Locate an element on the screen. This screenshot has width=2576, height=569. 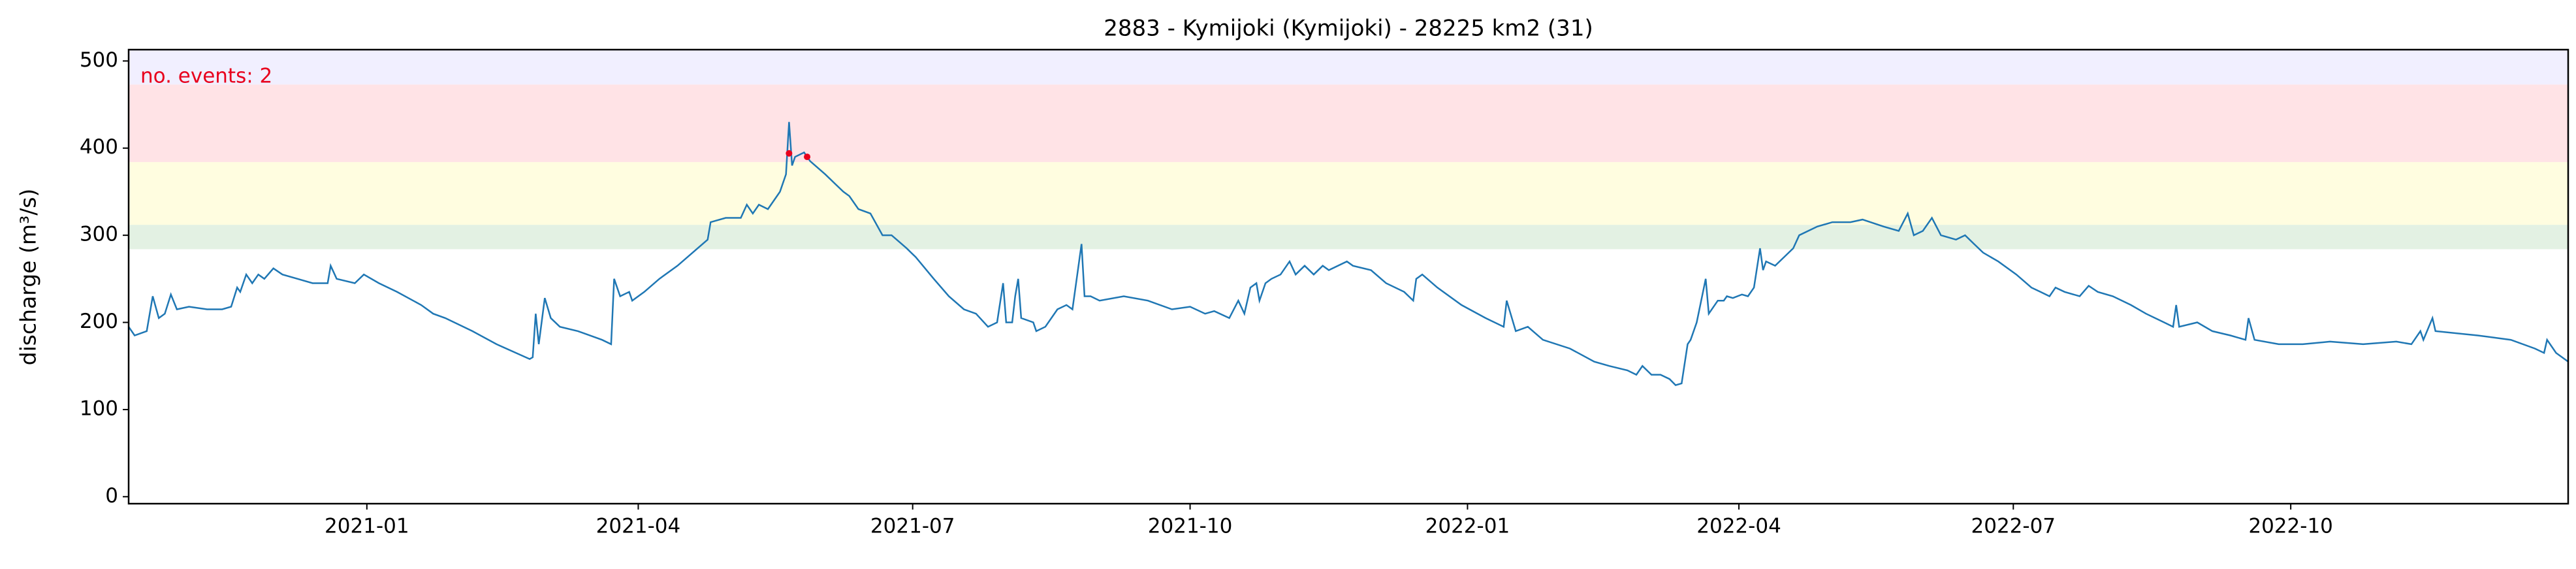
x-tick-label: 2022-07 is located at coordinates (2014, 526).